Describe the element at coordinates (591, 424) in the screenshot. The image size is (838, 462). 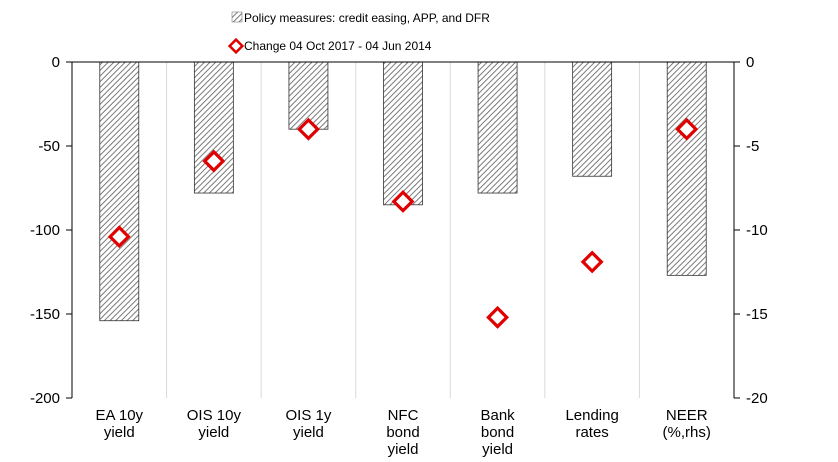
I see `category-label: Lending rates` at that location.